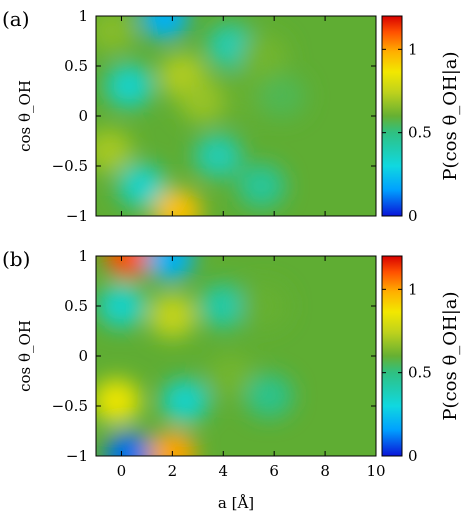 Image resolution: width=471 pixels, height=526 pixels. Describe the element at coordinates (375, 471) in the screenshot. I see `x-tick-label: 10` at that location.